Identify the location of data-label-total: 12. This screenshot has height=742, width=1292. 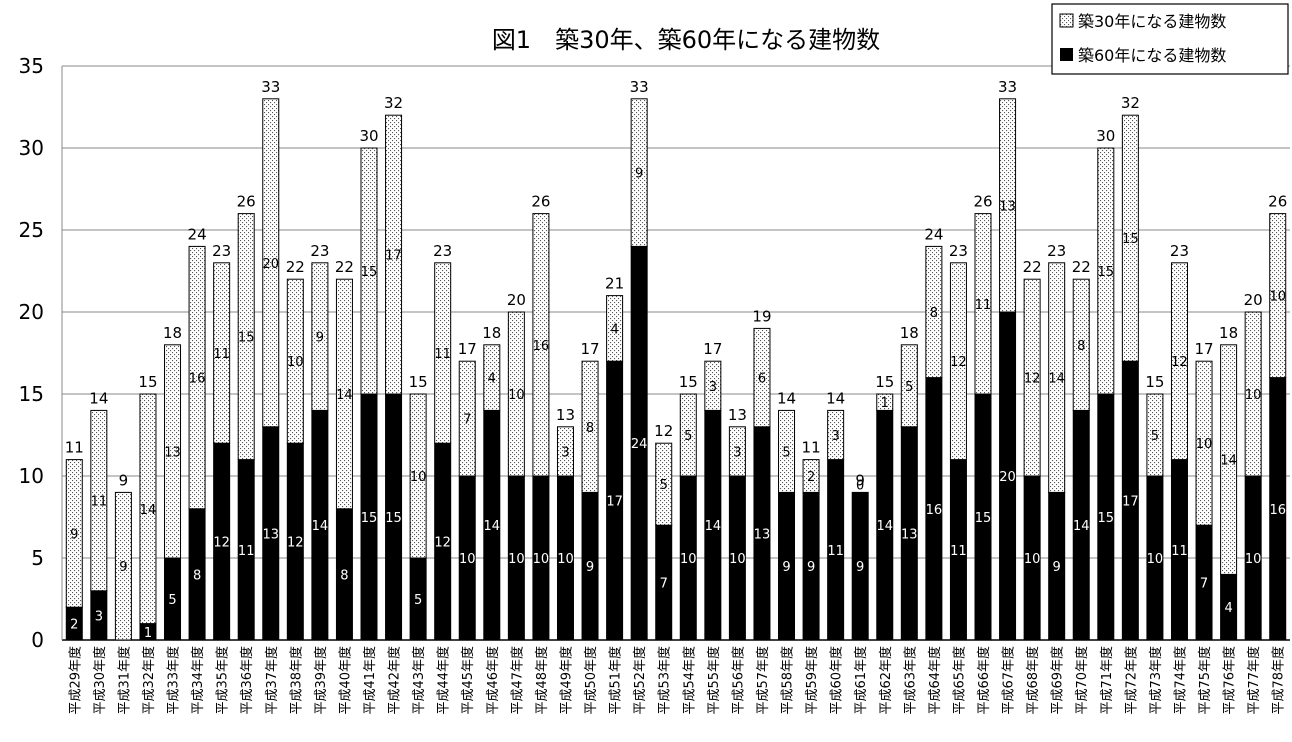
(663, 431).